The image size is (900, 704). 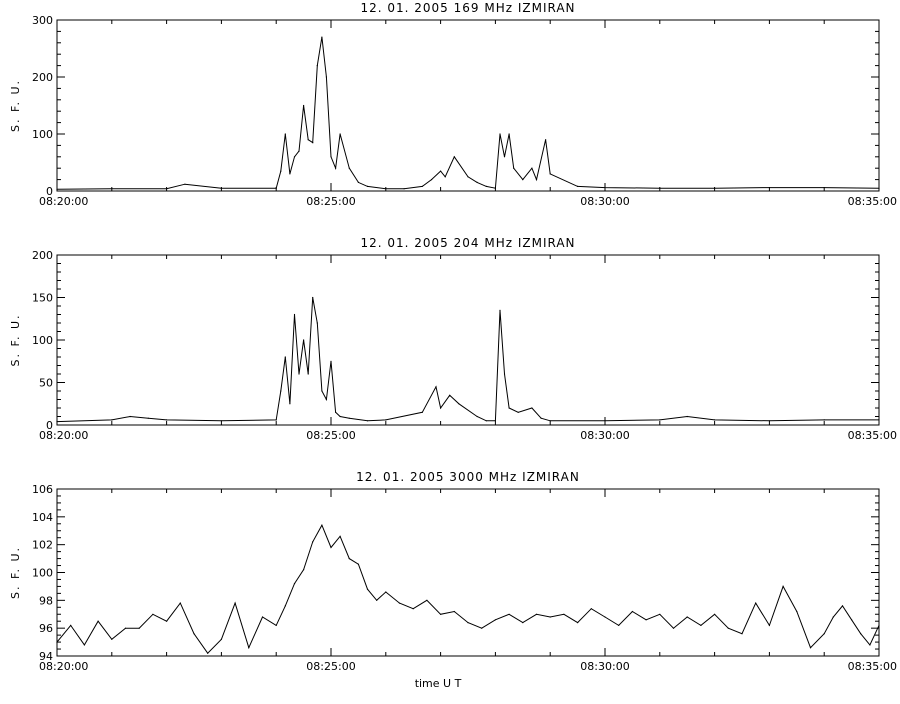 I want to click on chart-1-xtick-label: 08:35:00, so click(x=872, y=201).